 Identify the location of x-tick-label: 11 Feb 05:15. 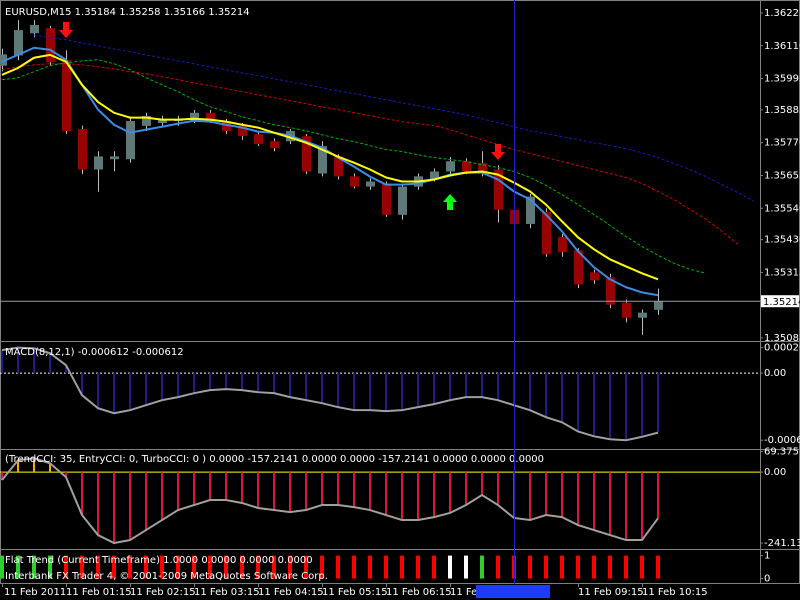
(355, 592).